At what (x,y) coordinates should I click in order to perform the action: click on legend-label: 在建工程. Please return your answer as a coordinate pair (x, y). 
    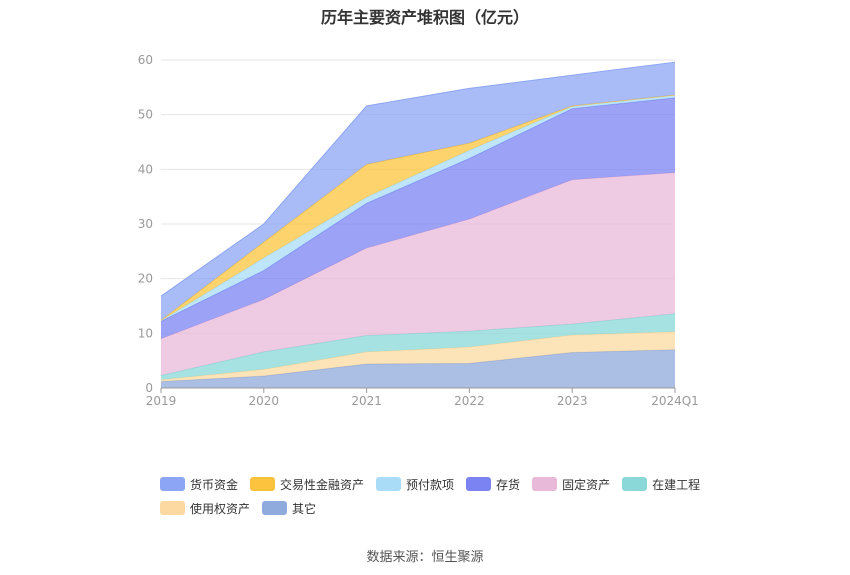
    Looking at the image, I should click on (676, 484).